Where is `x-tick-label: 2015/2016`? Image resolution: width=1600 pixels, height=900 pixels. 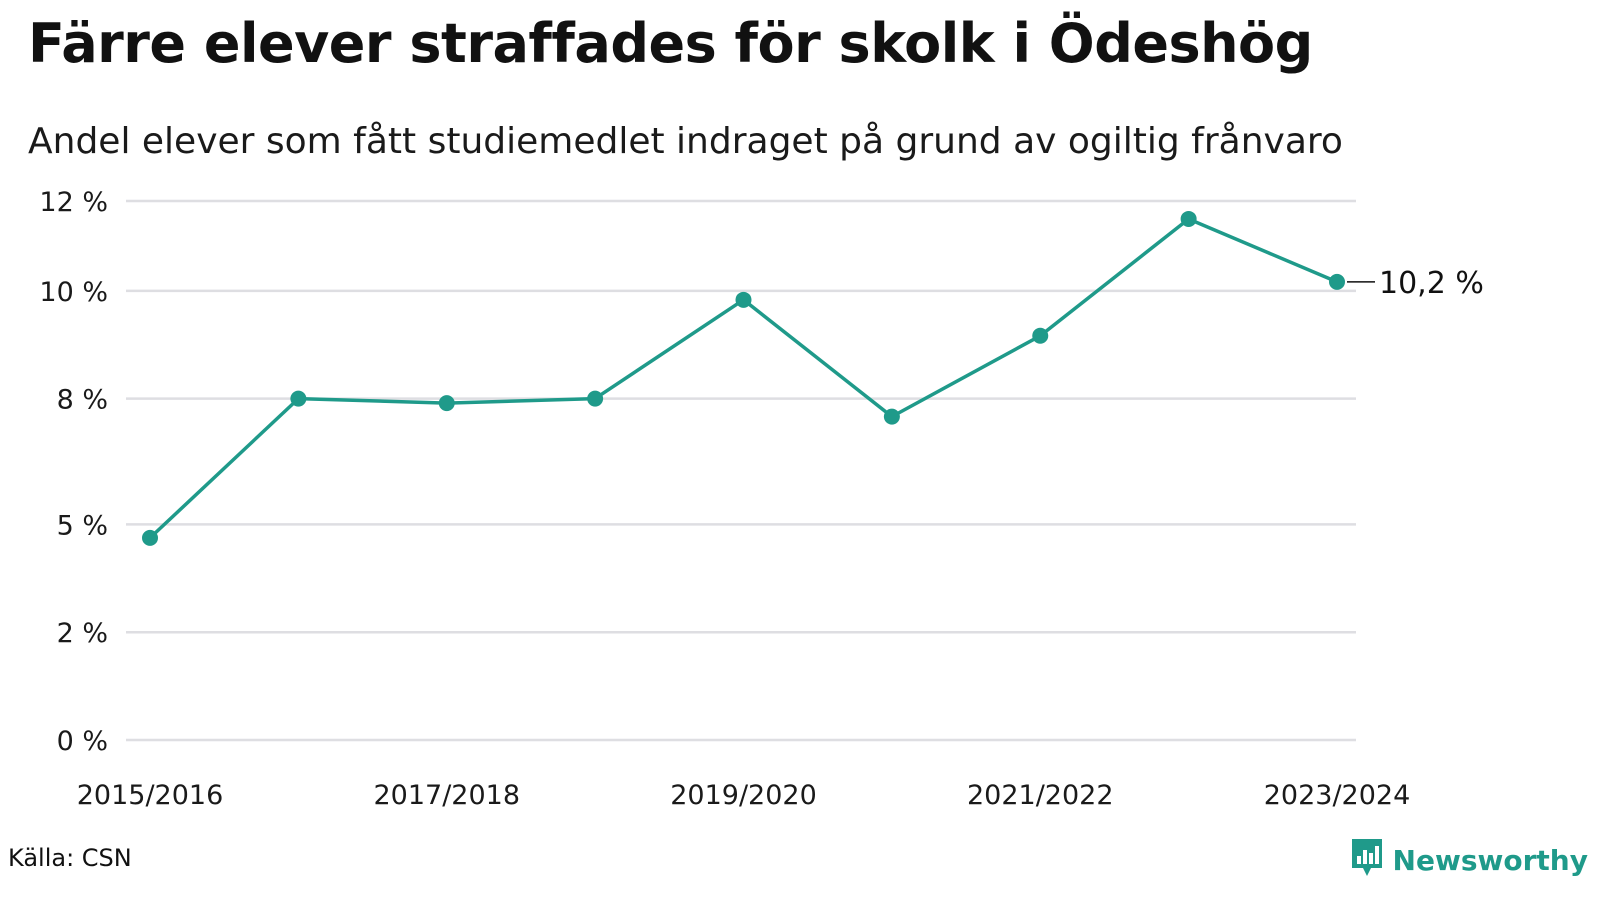
x-tick-label: 2015/2016 is located at coordinates (150, 795).